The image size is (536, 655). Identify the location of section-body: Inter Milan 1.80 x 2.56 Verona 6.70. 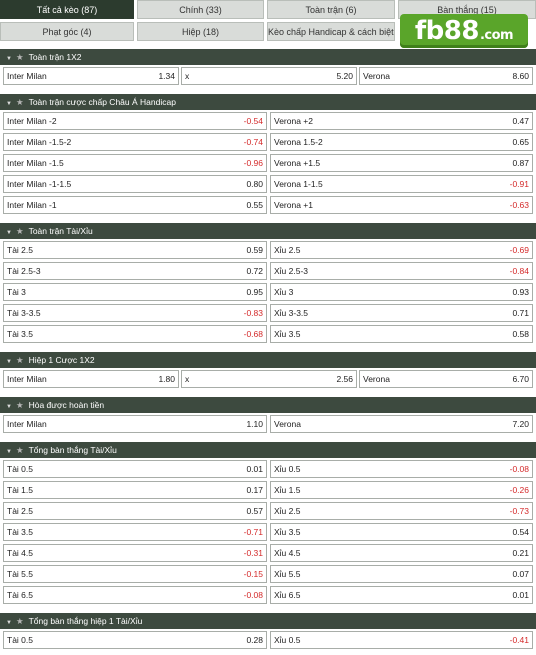
(268, 381).